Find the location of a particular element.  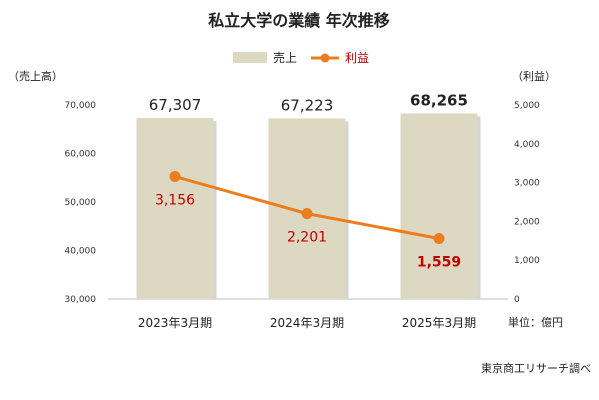

source-note: 東京商工リサーチ調べ is located at coordinates (536, 368).